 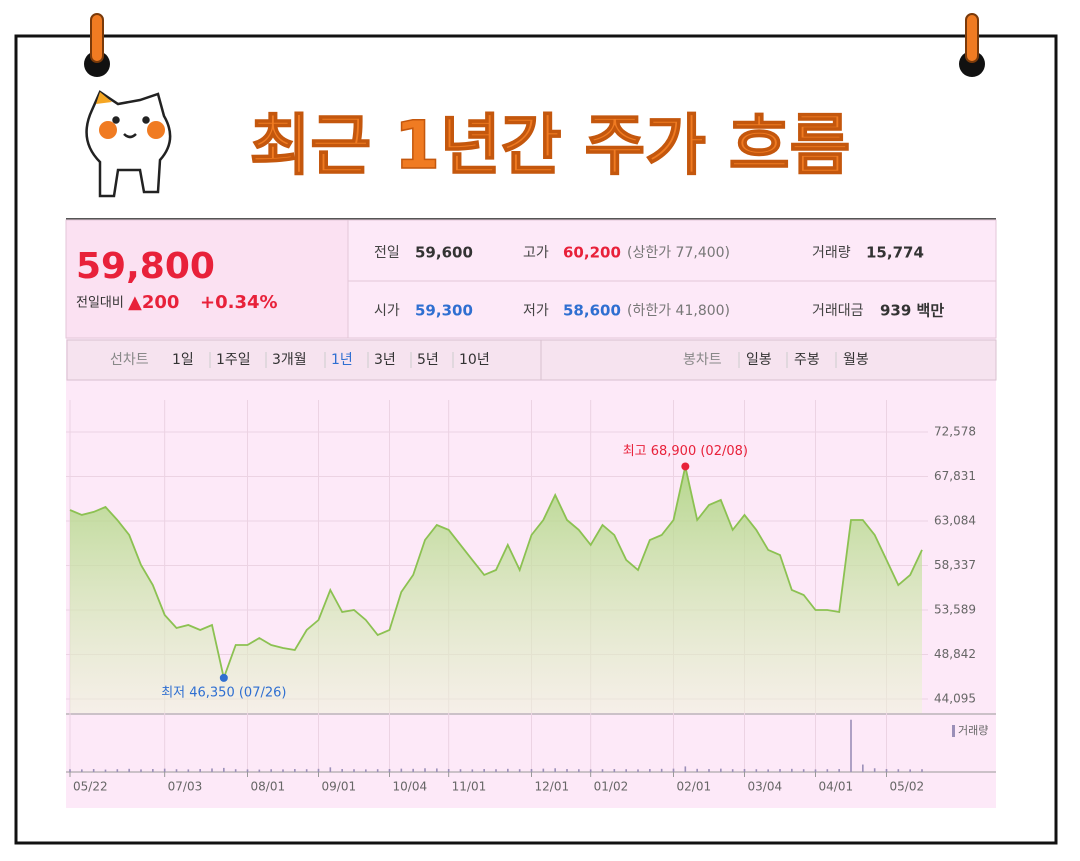 I want to click on tab: 1년, so click(x=342, y=360).